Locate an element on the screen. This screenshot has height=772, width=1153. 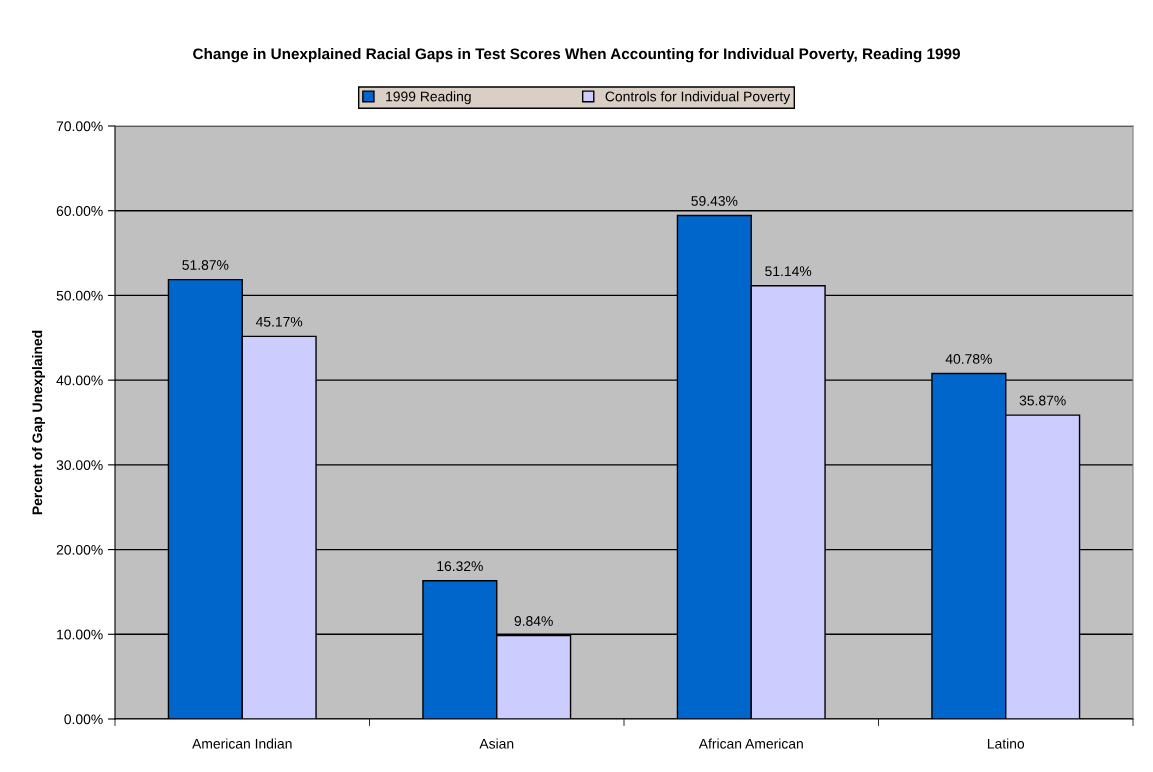
y-tick-label: 40.00% is located at coordinates (79, 380).